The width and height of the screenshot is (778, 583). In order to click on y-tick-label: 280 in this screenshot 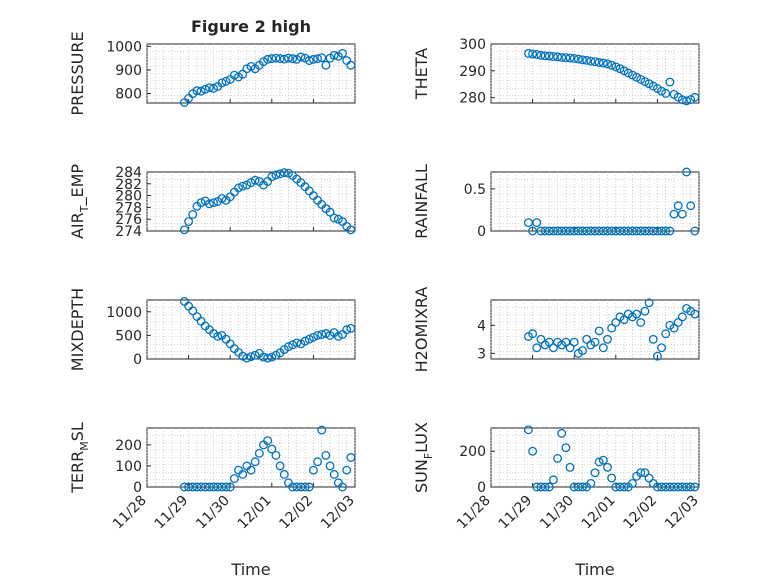, I will do `click(128, 197)`.